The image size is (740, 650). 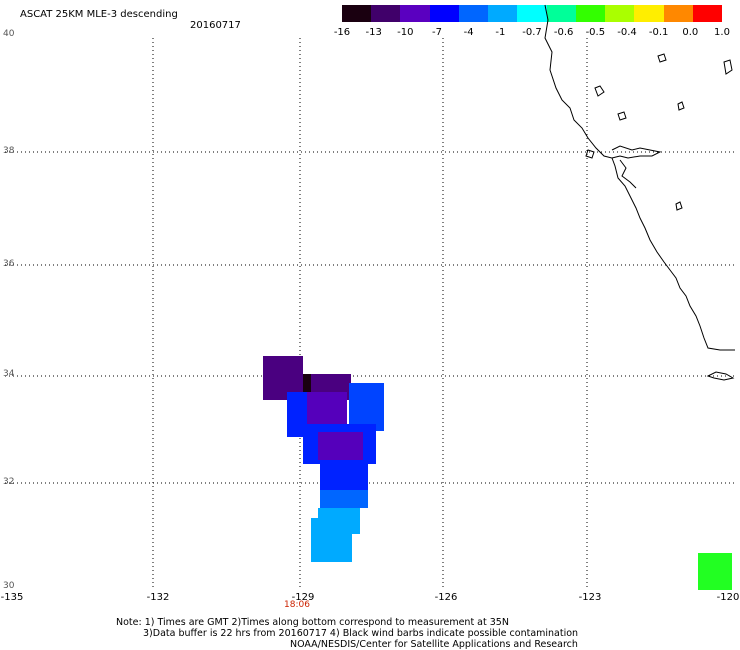 I want to click on lat-label: 38, so click(x=9, y=151).